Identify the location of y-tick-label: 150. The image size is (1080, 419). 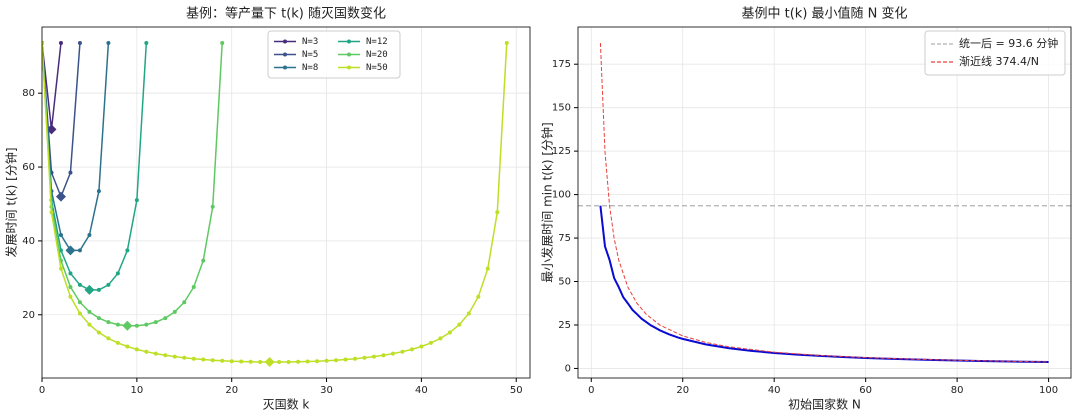
(561, 108).